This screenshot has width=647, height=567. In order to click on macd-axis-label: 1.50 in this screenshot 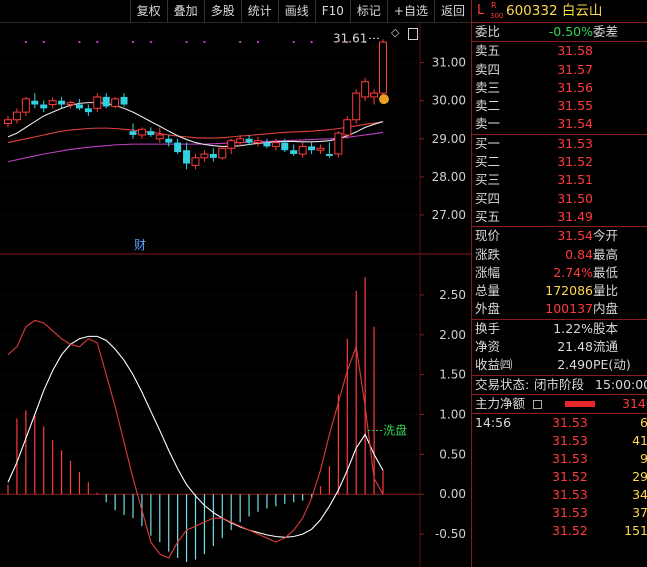, I will do `click(452, 375)`.